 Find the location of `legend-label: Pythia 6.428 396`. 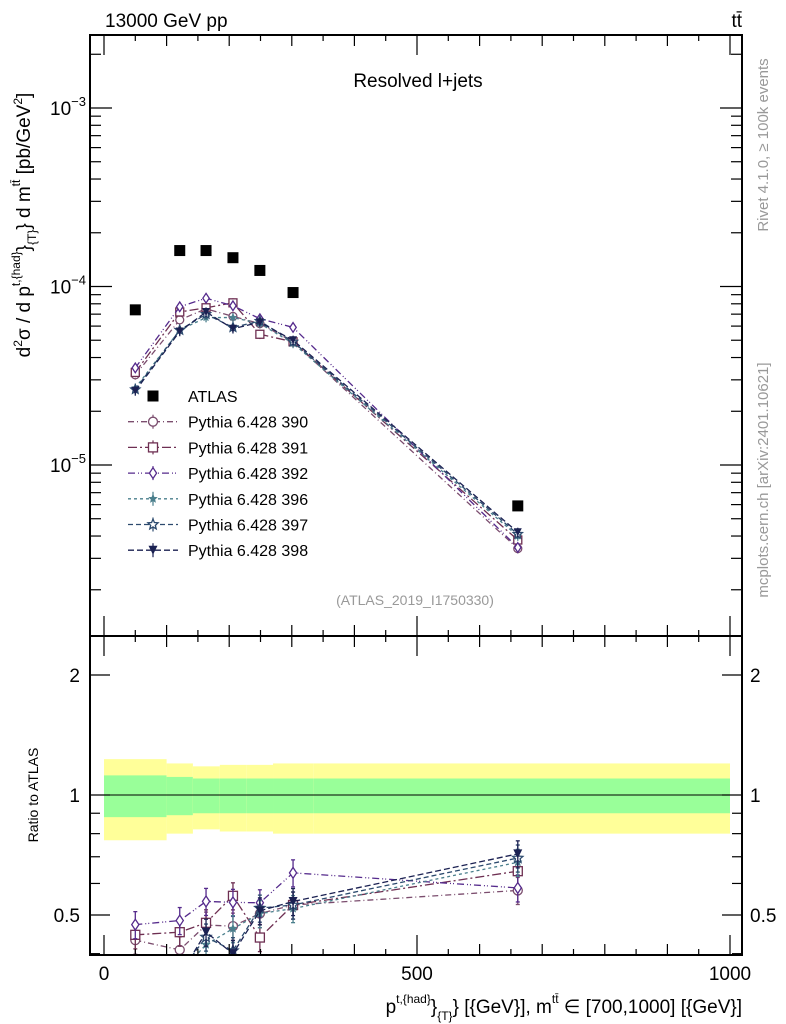

legend-label: Pythia 6.428 396 is located at coordinates (248, 500).